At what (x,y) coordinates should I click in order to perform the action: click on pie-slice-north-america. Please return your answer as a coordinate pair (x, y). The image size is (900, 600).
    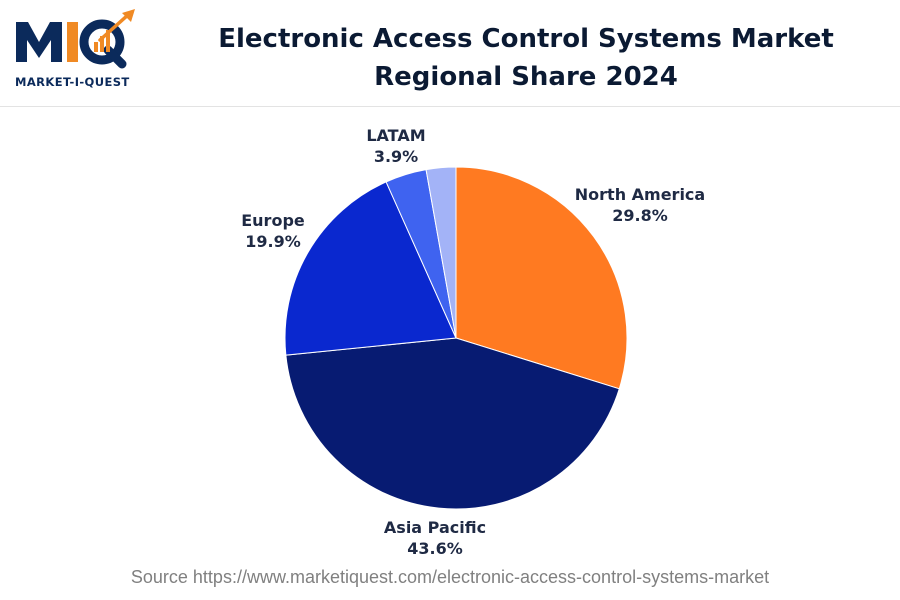
    Looking at the image, I should click on (541, 278).